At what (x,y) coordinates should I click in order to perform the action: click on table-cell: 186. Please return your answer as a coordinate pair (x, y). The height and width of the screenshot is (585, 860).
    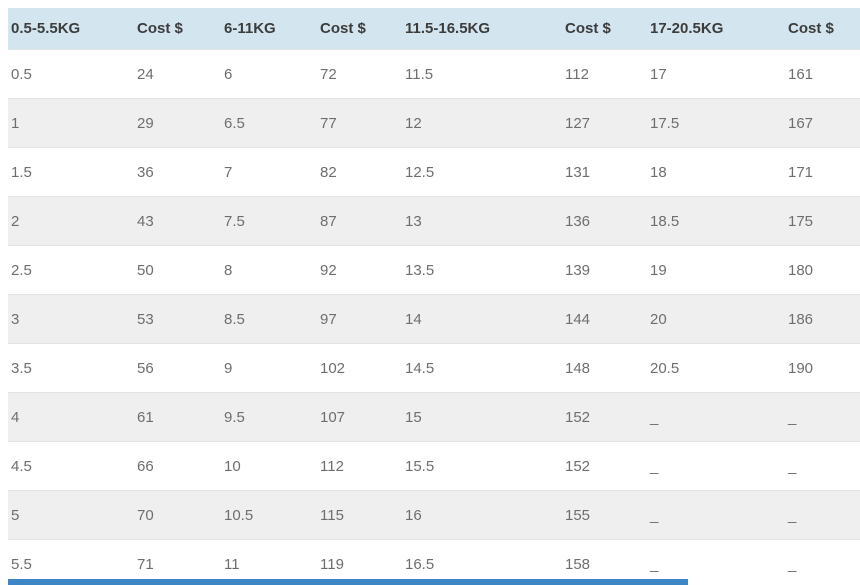
    Looking at the image, I should click on (822, 319).